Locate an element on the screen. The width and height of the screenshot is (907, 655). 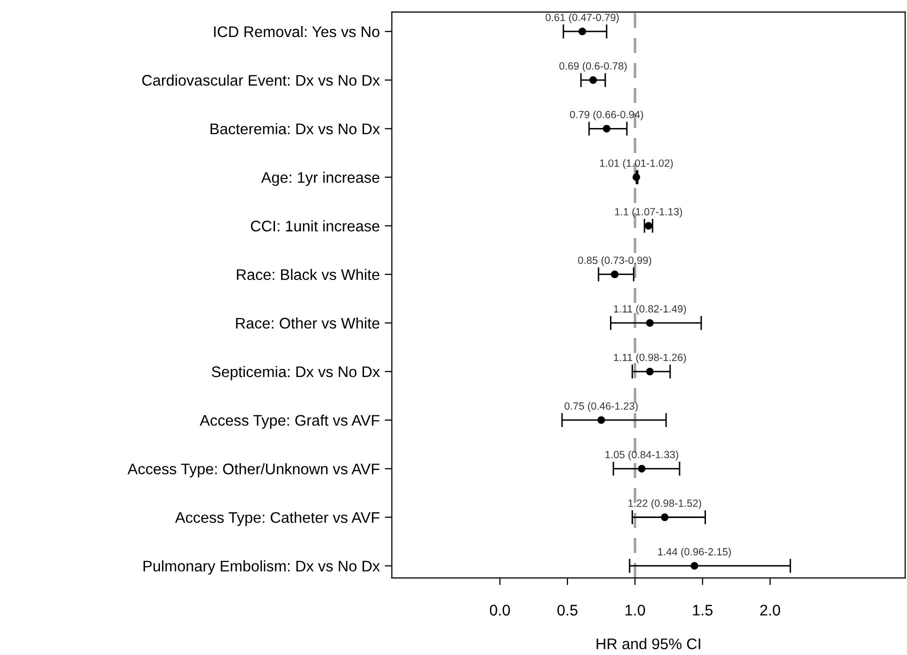
y-tick-label: ICD Removal: Yes vs No is located at coordinates (297, 32).